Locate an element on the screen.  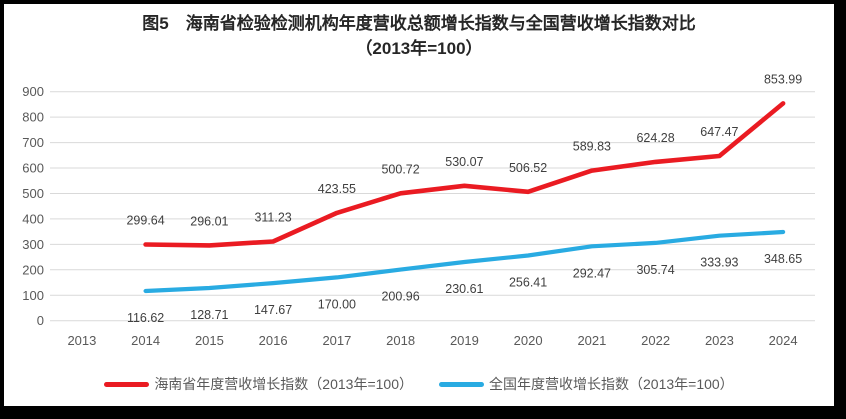
svg-text: 2019 is located at coordinates (464, 340).